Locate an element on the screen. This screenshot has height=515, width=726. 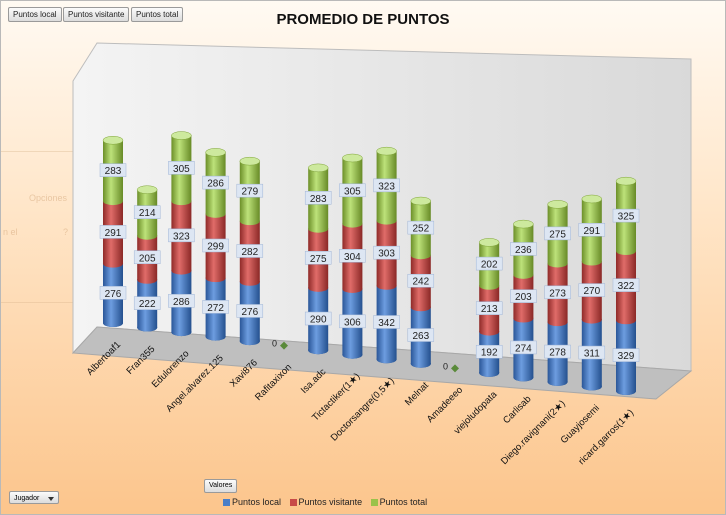
data-label: 242 is located at coordinates (420, 282).